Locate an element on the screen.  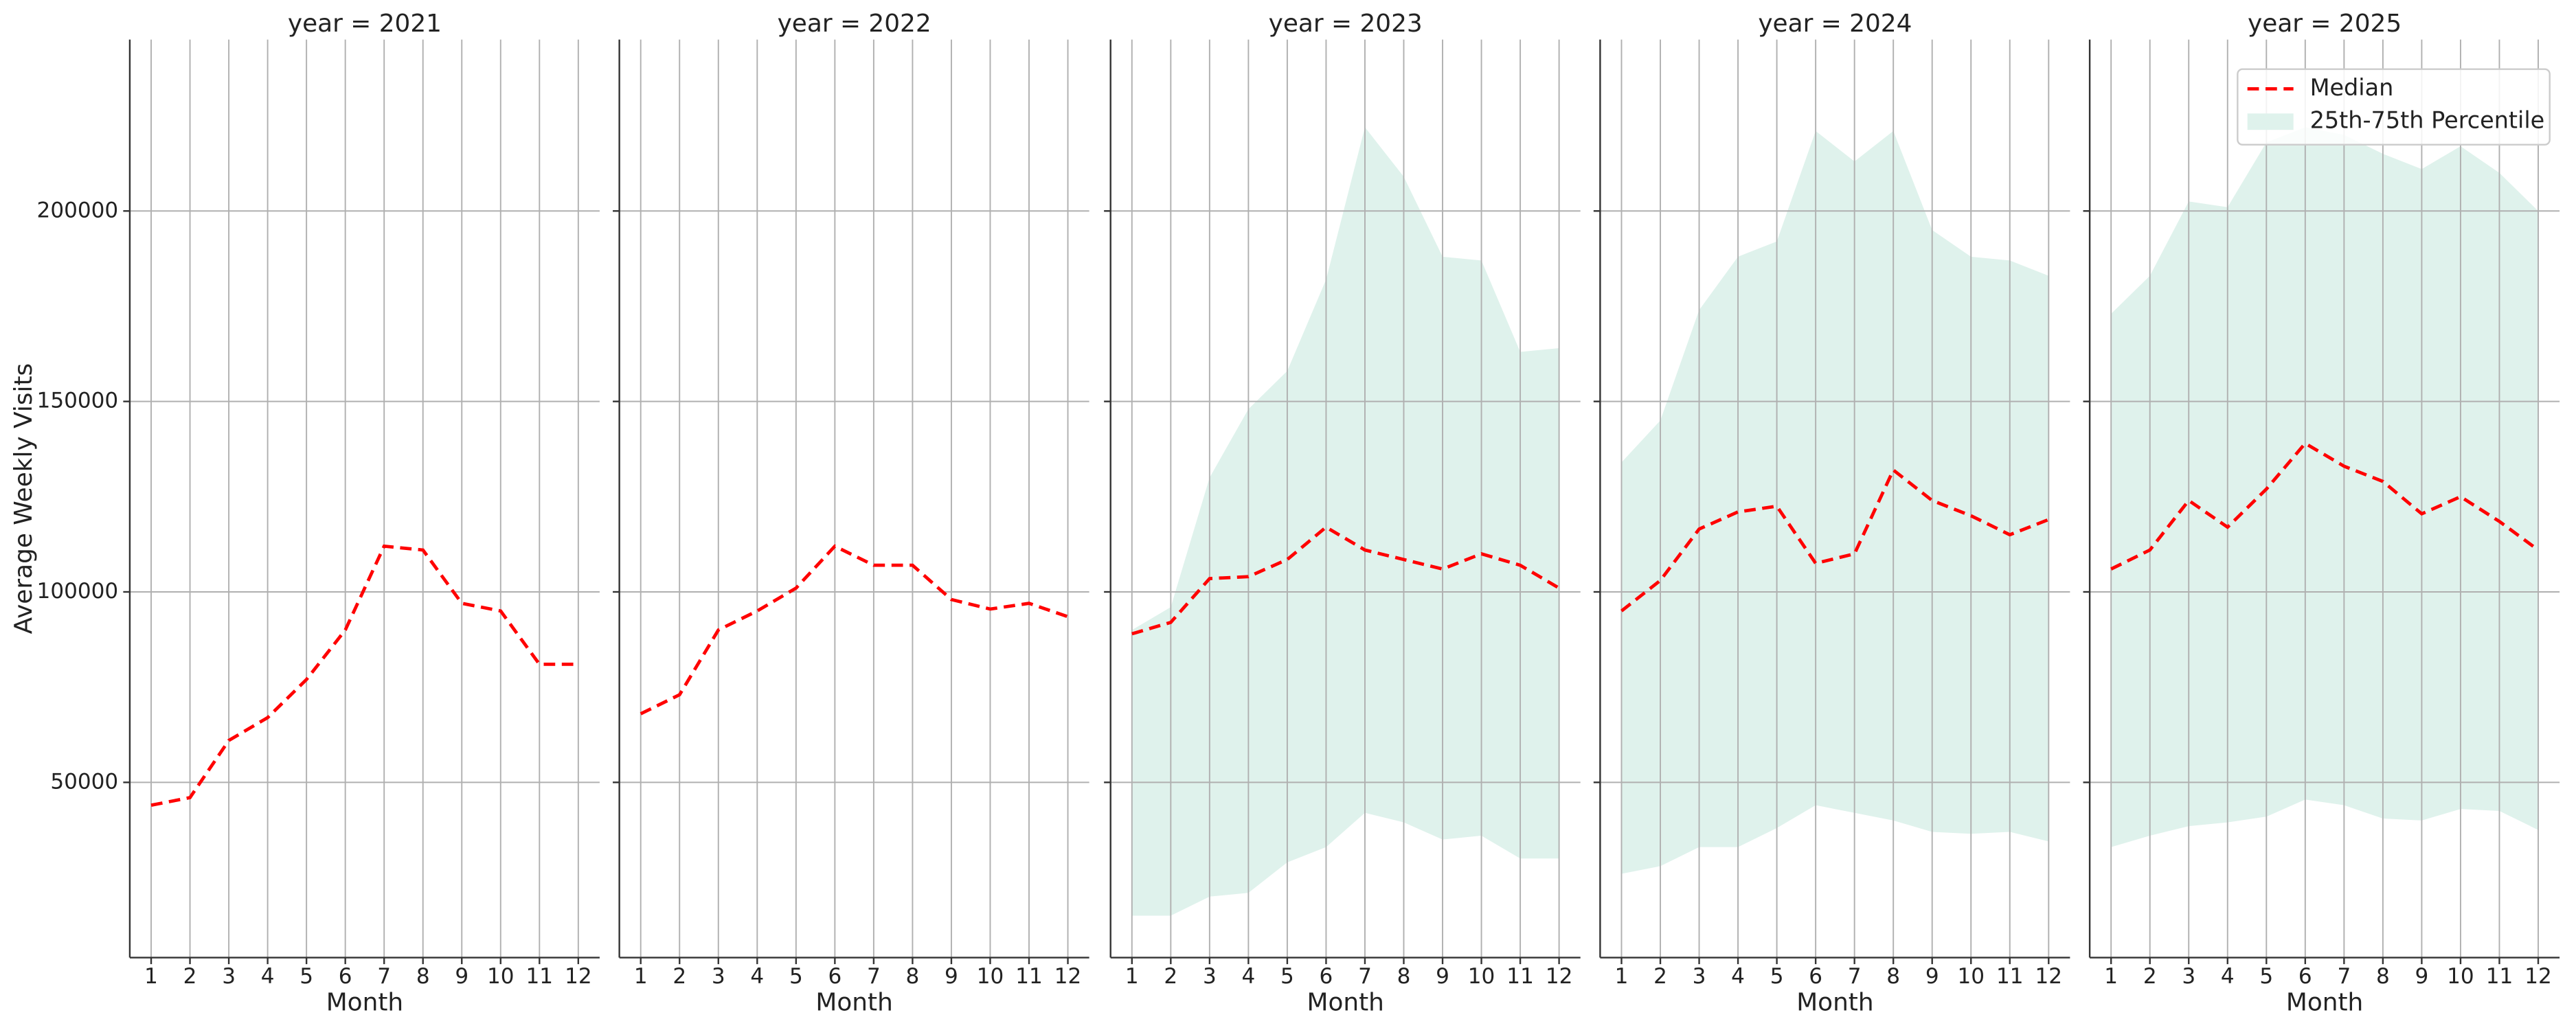
panel-title: year = 2021 is located at coordinates (365, 24).